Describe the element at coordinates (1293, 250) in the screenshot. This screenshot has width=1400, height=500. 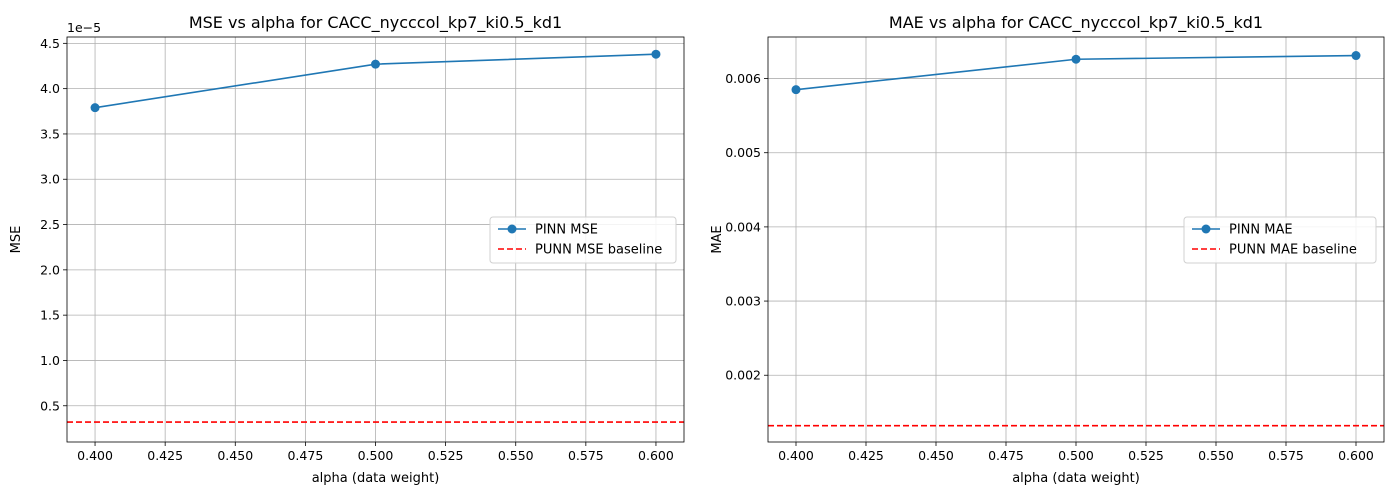
I see `legend-label-baseline: PUNN MAE baseline` at that location.